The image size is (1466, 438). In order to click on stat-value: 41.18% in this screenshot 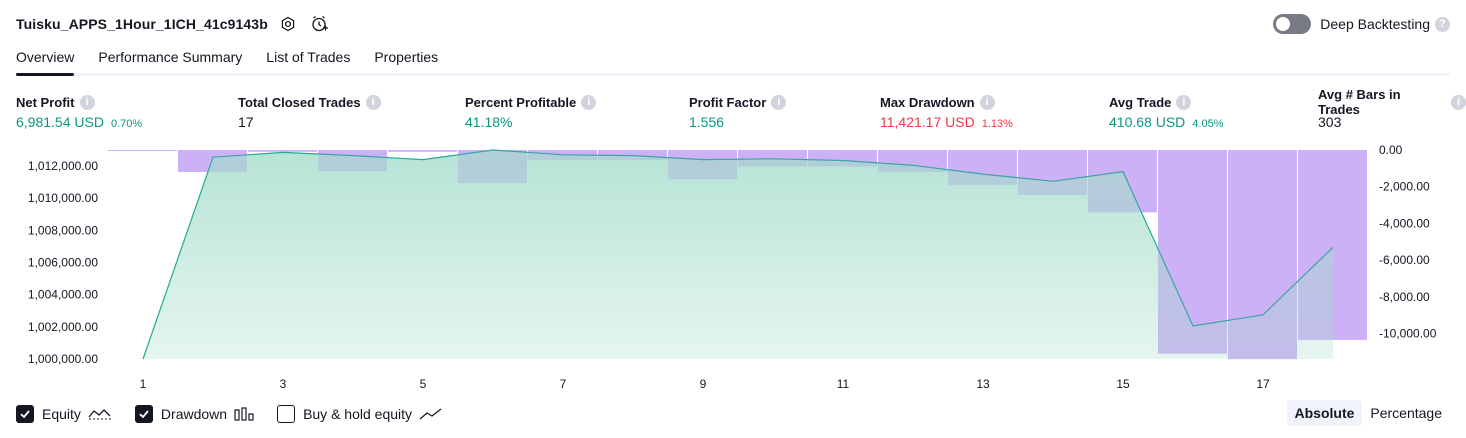, I will do `click(489, 122)`.